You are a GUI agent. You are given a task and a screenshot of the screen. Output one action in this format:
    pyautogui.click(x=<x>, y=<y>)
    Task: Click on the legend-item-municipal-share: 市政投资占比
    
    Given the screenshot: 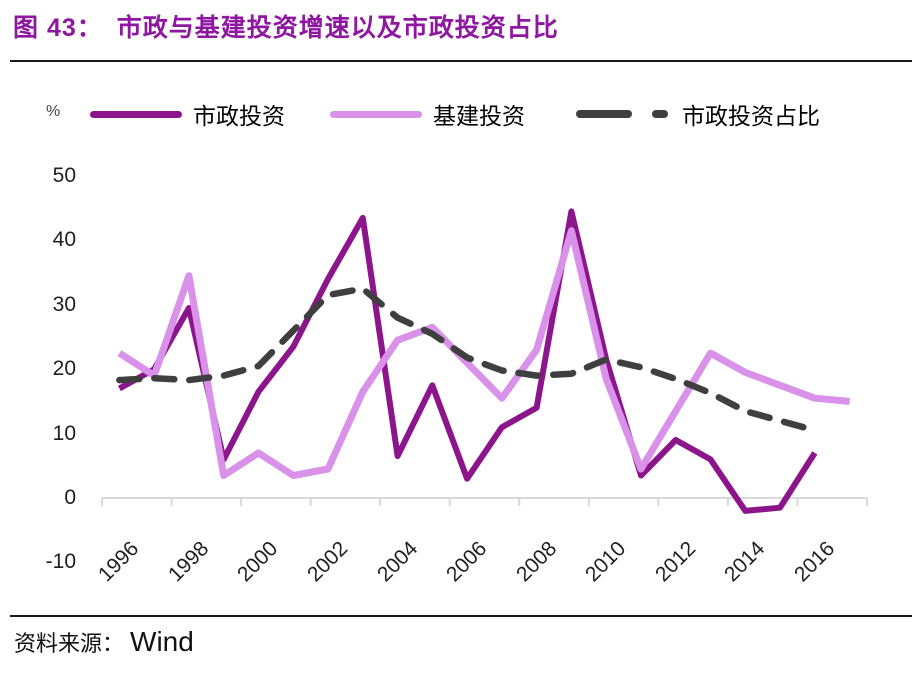 What is the action you would take?
    pyautogui.click(x=698, y=114)
    